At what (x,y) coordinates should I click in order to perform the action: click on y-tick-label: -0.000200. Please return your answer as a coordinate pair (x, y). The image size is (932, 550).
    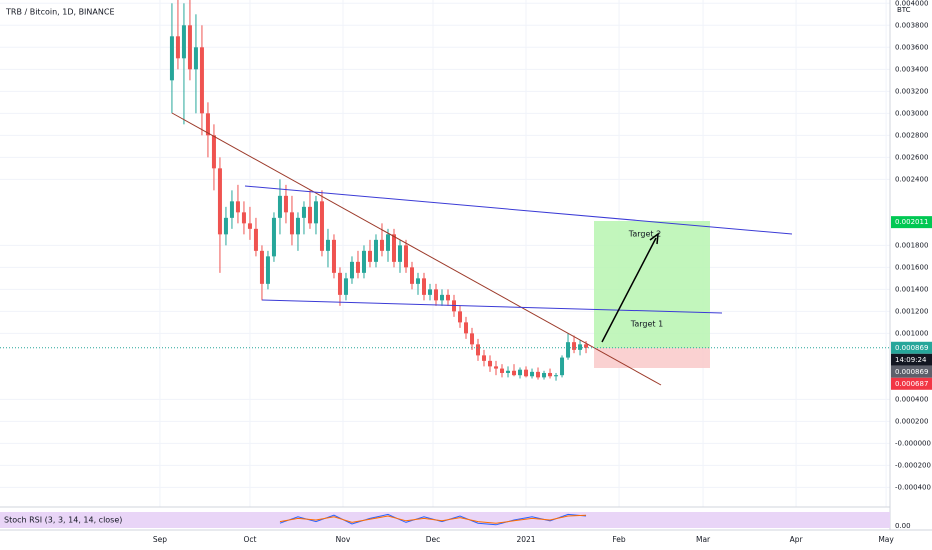
    Looking at the image, I should click on (913, 465).